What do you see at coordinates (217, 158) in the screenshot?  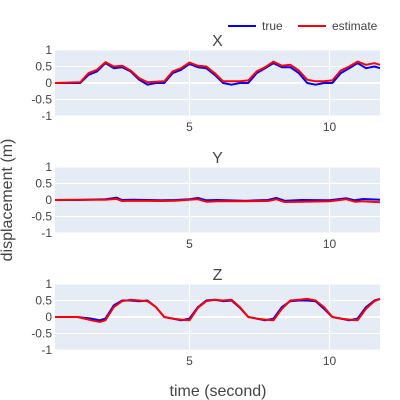 I see `panel-title-y: Y` at bounding box center [217, 158].